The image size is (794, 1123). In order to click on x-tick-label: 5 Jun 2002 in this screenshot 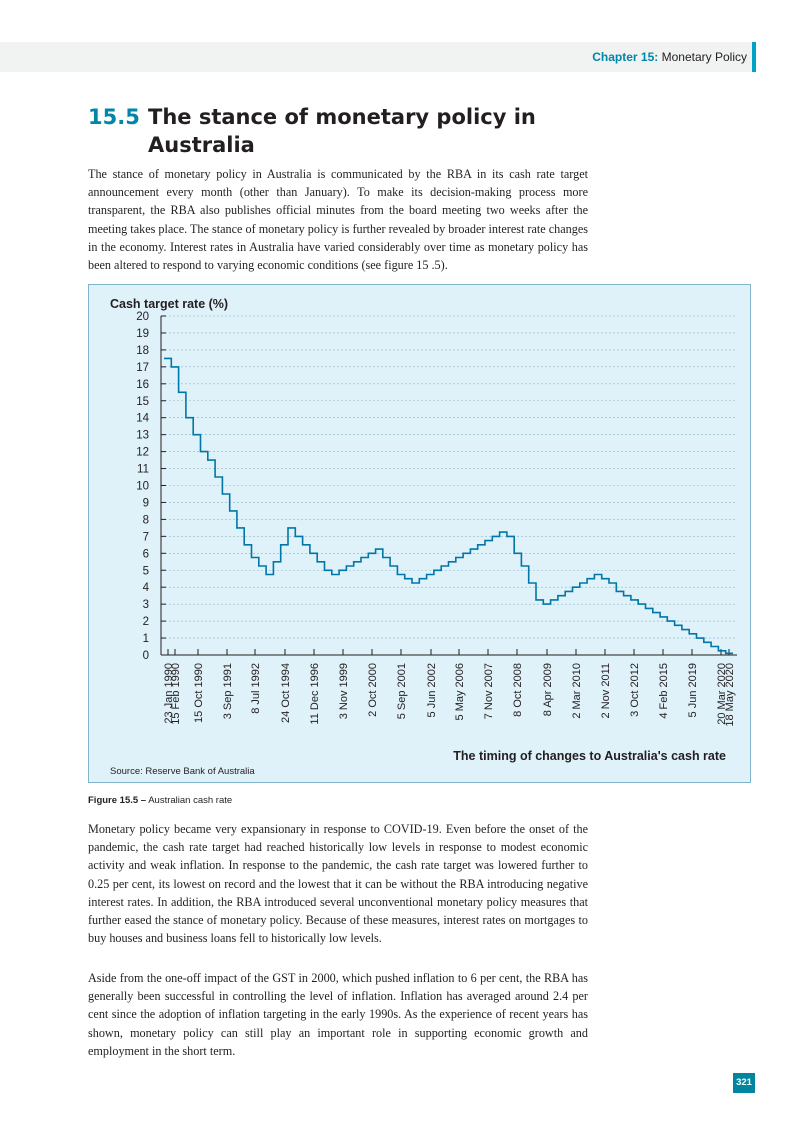, I will do `click(432, 690)`.